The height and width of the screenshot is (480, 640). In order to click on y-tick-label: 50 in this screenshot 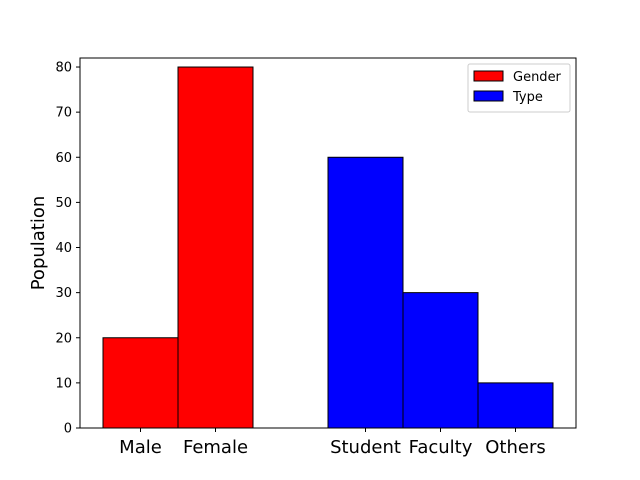, I will do `click(63, 203)`.